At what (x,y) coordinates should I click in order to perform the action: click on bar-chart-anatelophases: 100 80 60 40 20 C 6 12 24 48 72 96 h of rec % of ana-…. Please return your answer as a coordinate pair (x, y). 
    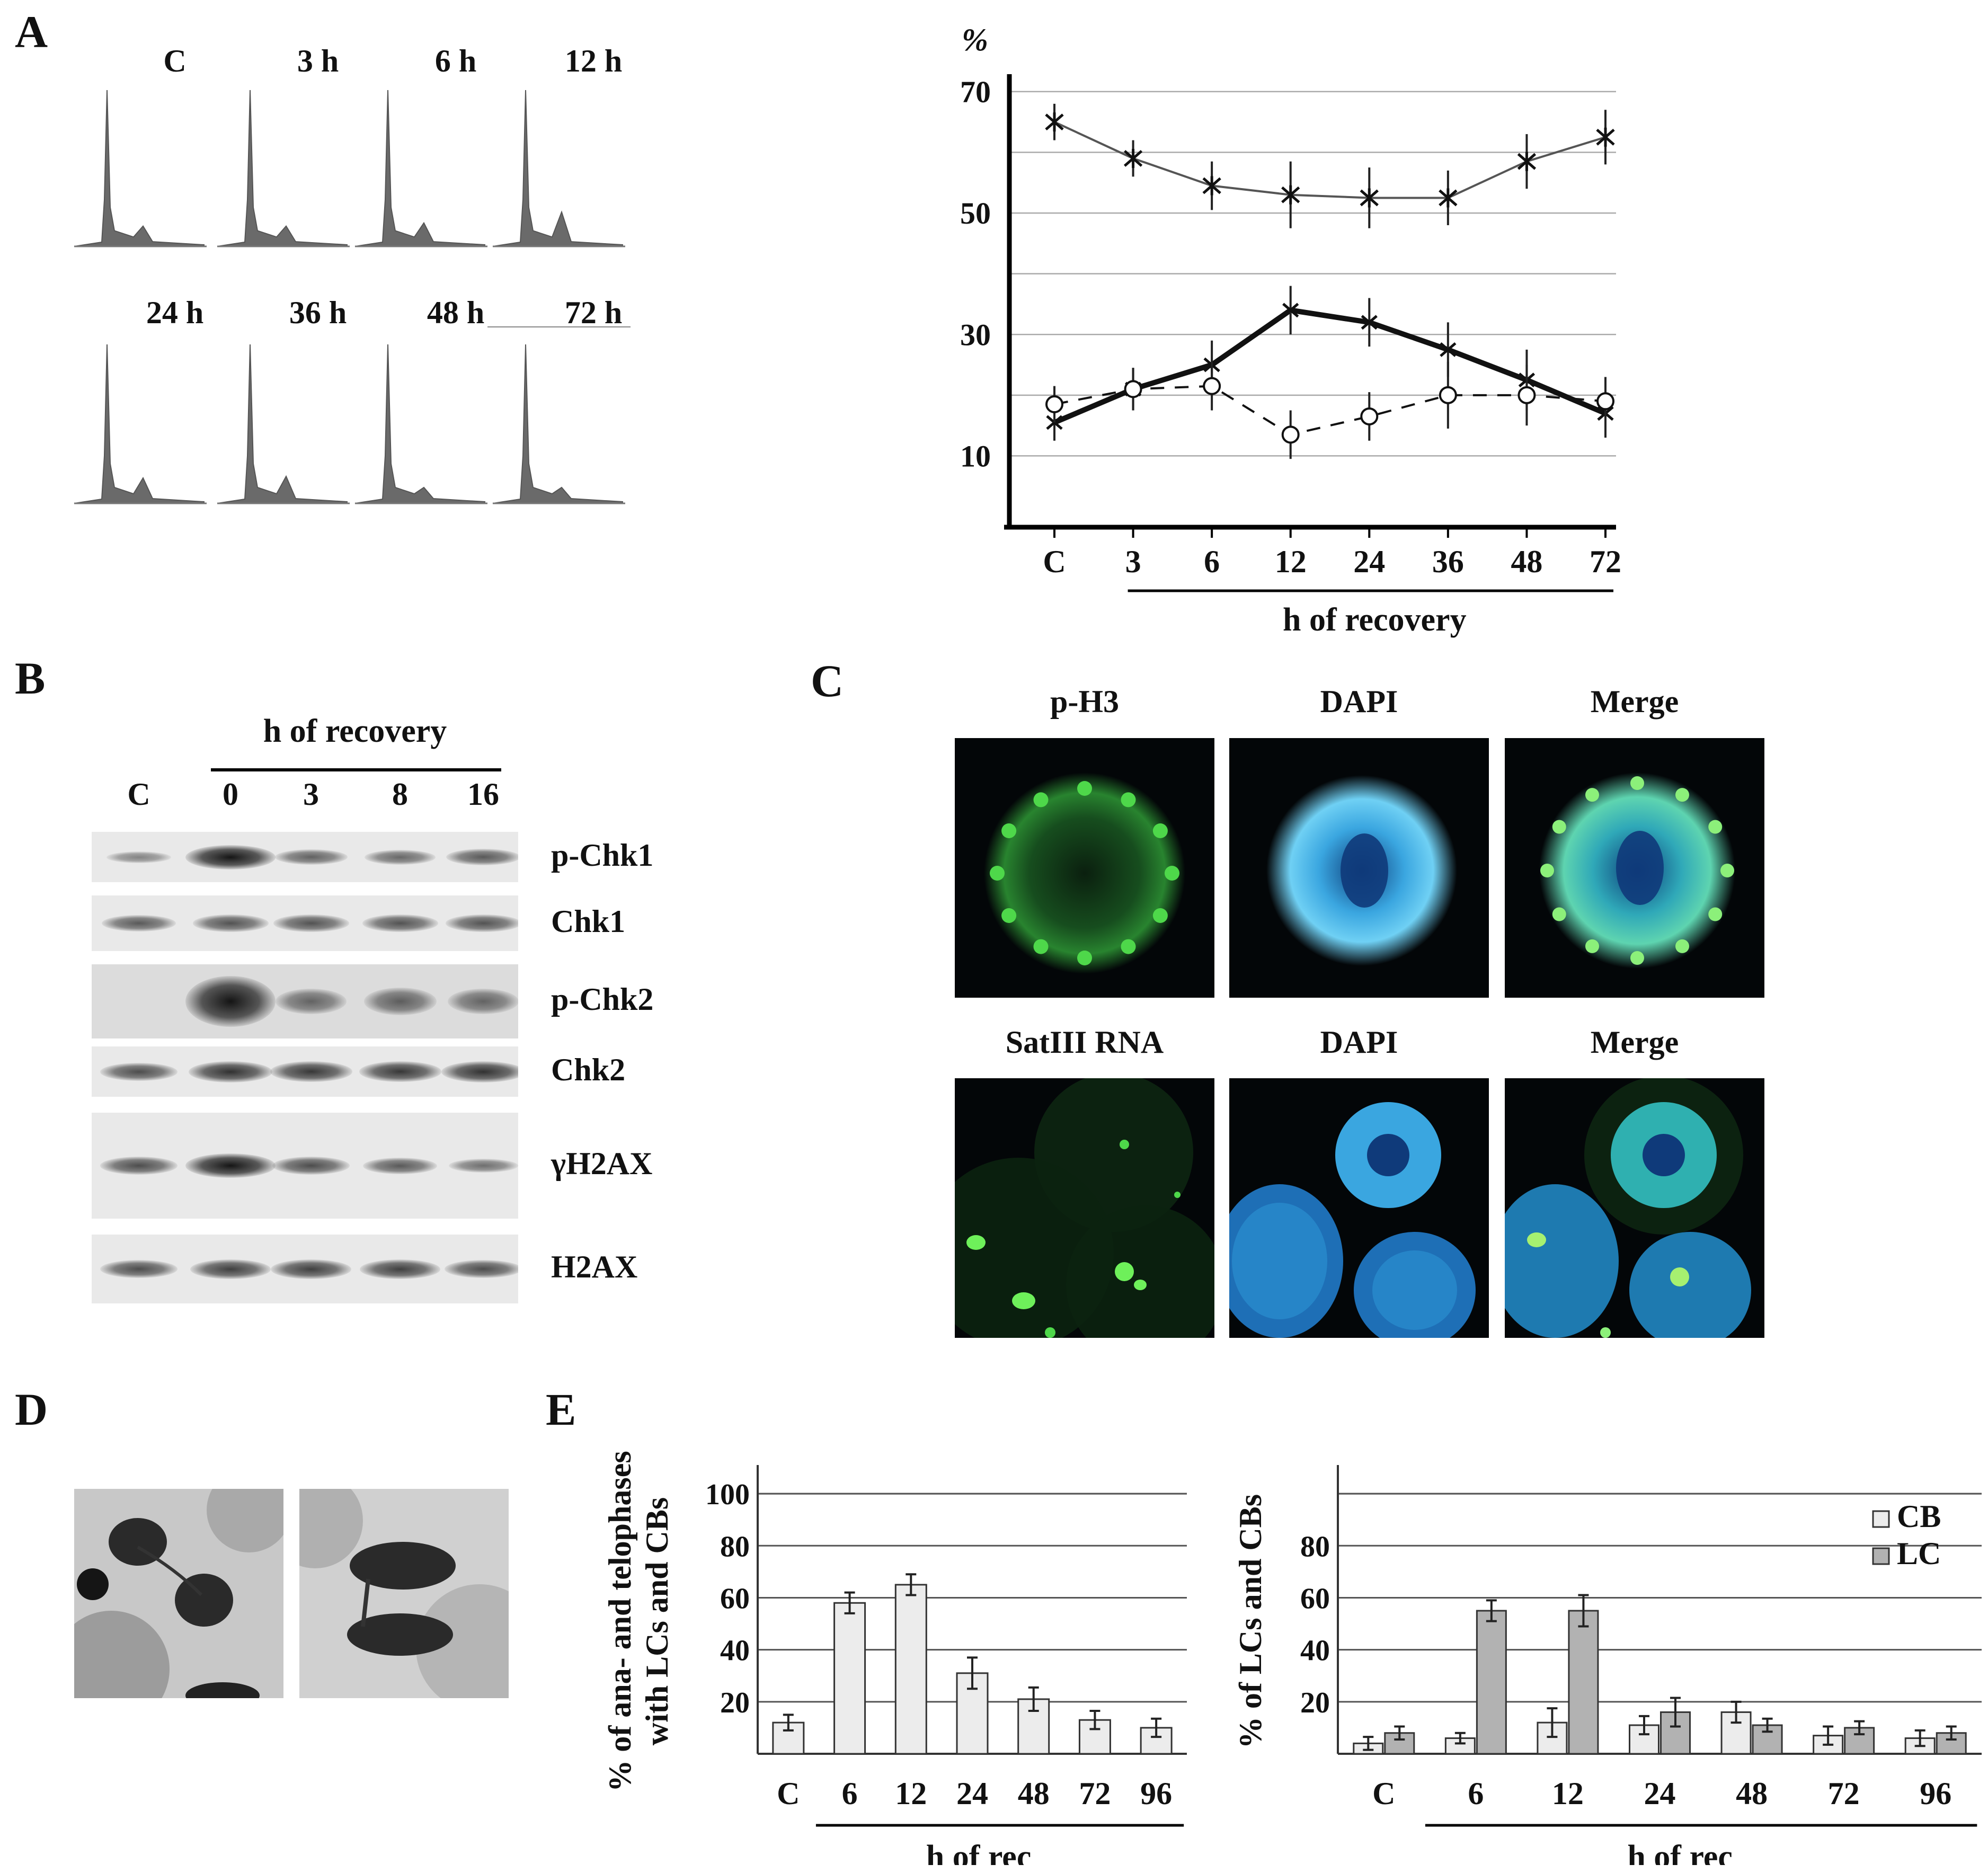
    Looking at the image, I should click on (898, 1631).